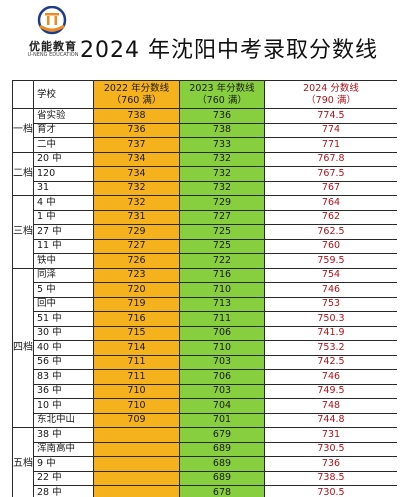 The width and height of the screenshot is (400, 497). Describe the element at coordinates (23, 130) in the screenshot. I see `tier-label: 一档` at that location.